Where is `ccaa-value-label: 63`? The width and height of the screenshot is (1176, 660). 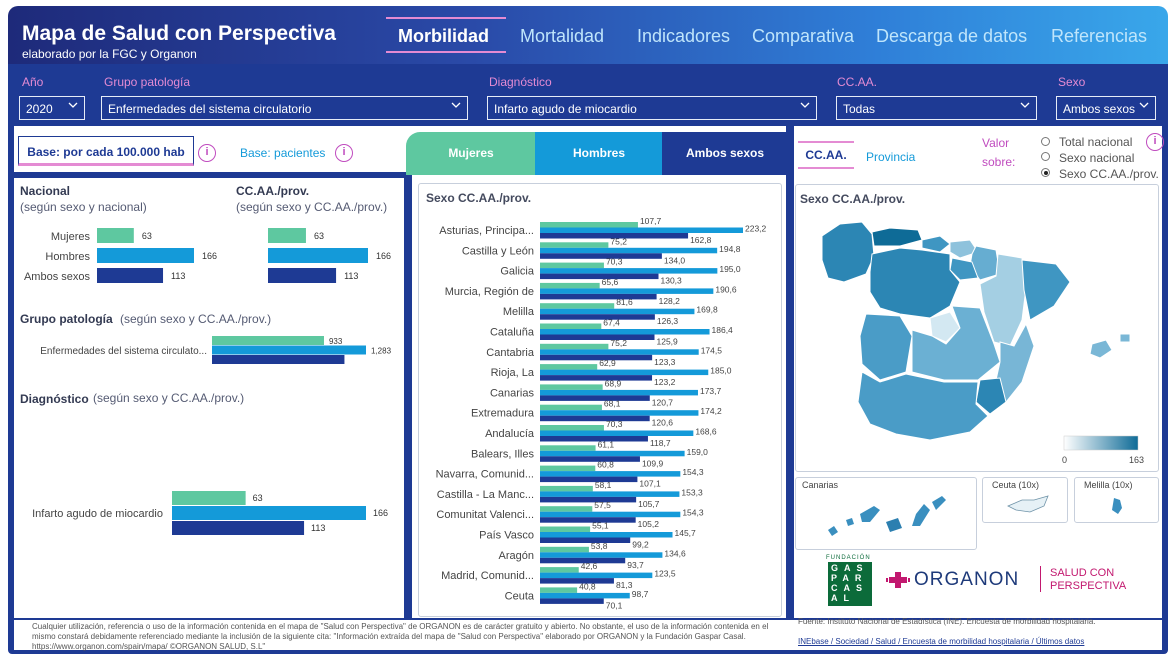
ccaa-value-label: 63 is located at coordinates (319, 236).